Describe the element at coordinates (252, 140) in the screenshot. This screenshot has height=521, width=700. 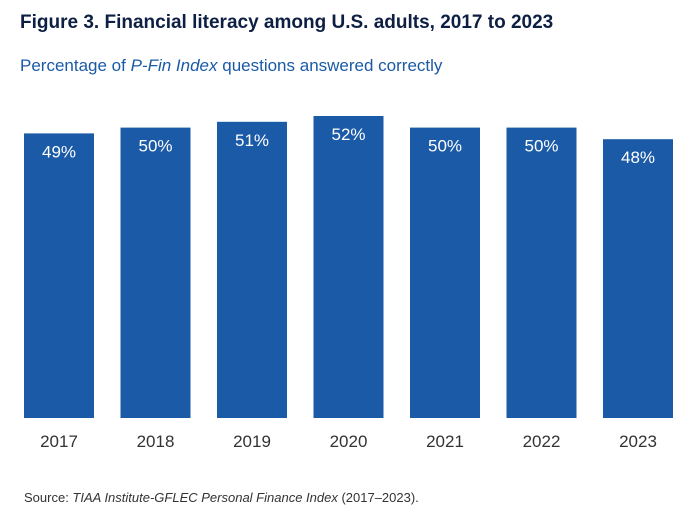
I see `value-label-2019: 51%` at that location.